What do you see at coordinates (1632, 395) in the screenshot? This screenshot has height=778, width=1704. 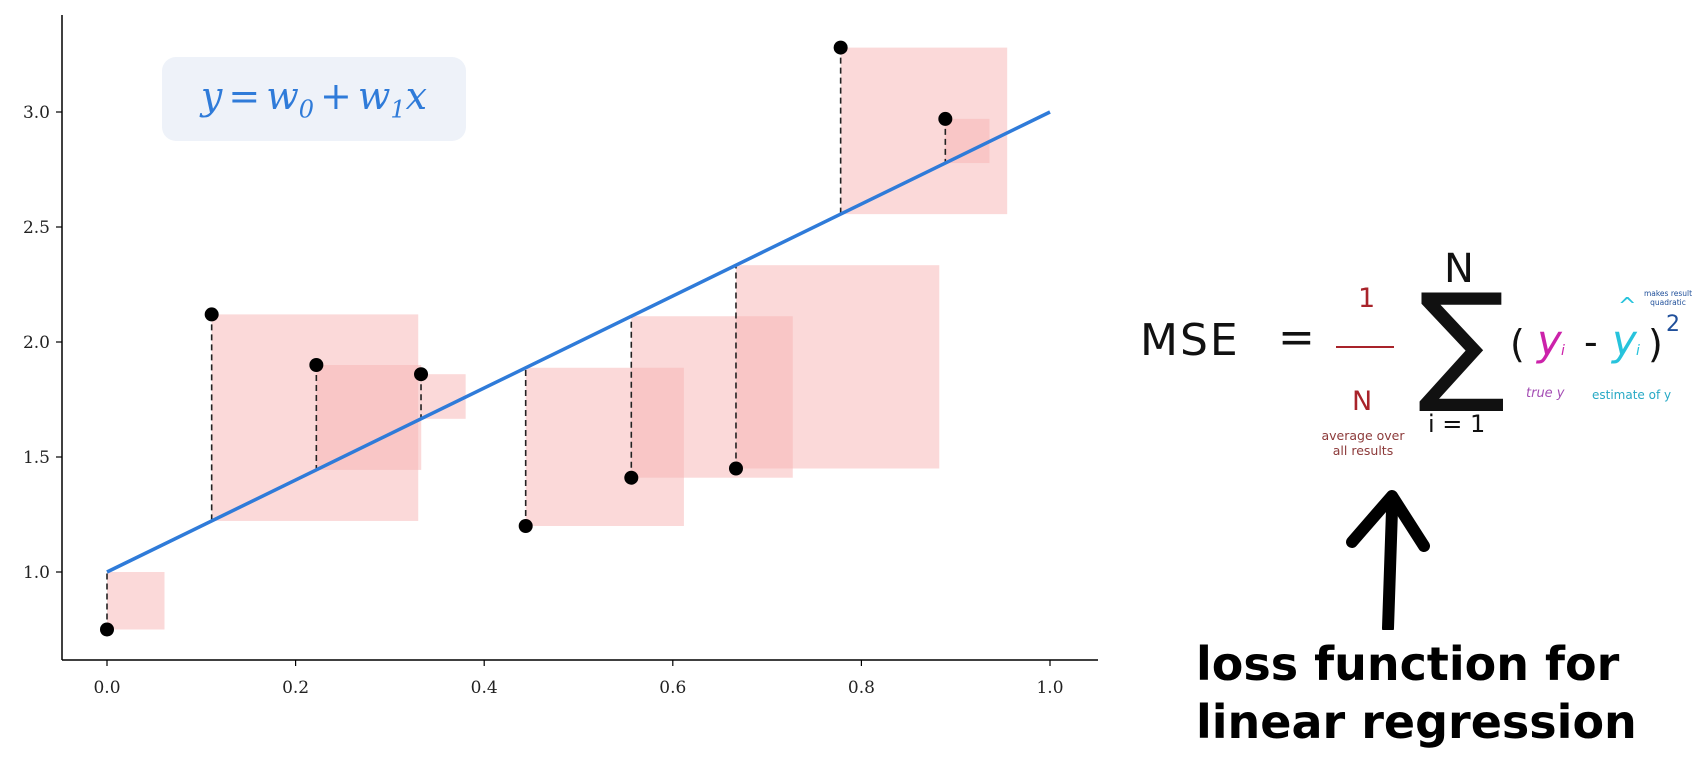 I see `estimate-note: estimate of y` at bounding box center [1632, 395].